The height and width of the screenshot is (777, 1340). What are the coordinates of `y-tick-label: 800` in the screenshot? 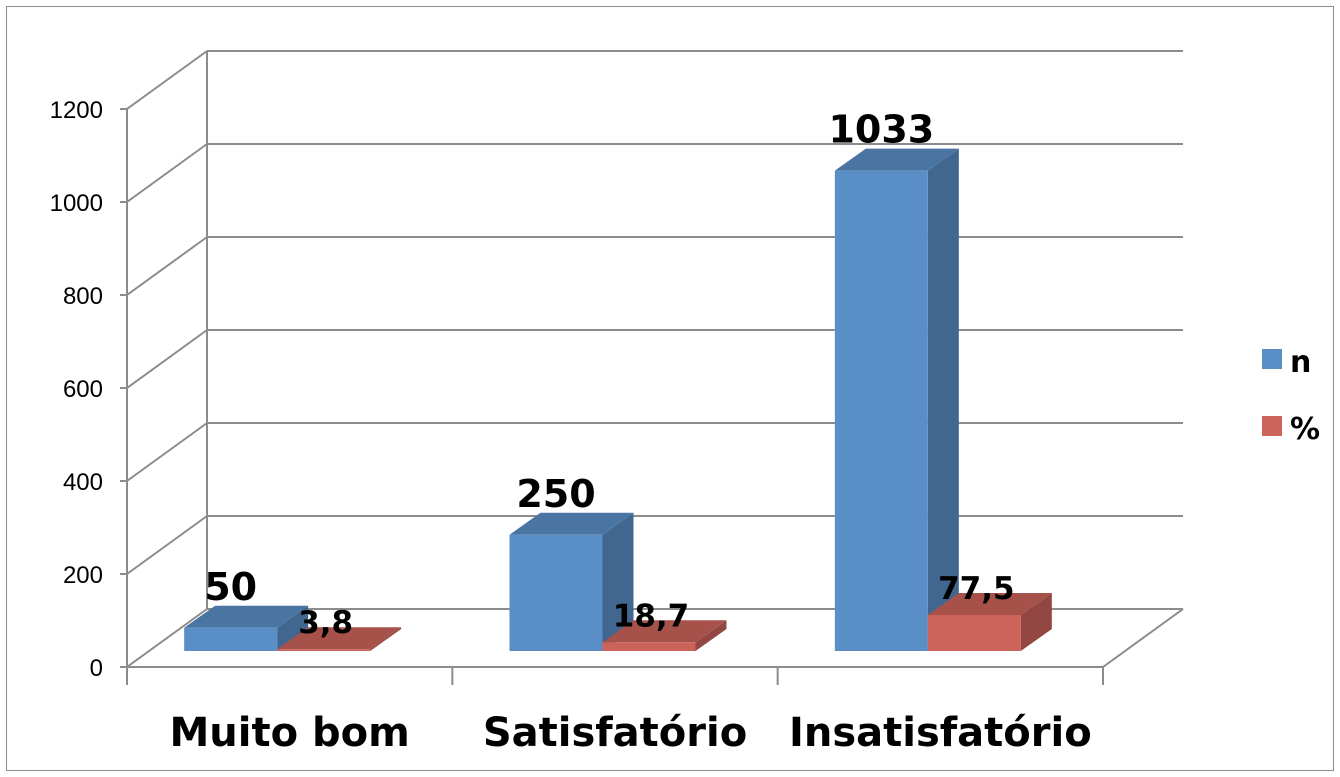 It's located at (83, 296).